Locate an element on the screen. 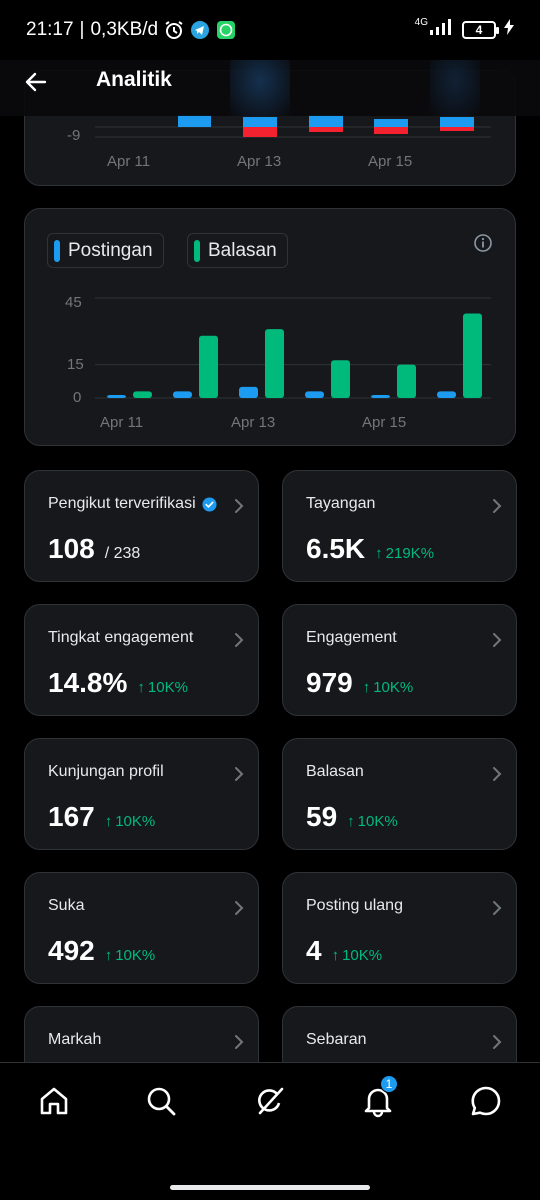  nav-messages is located at coordinates (486, 1101).